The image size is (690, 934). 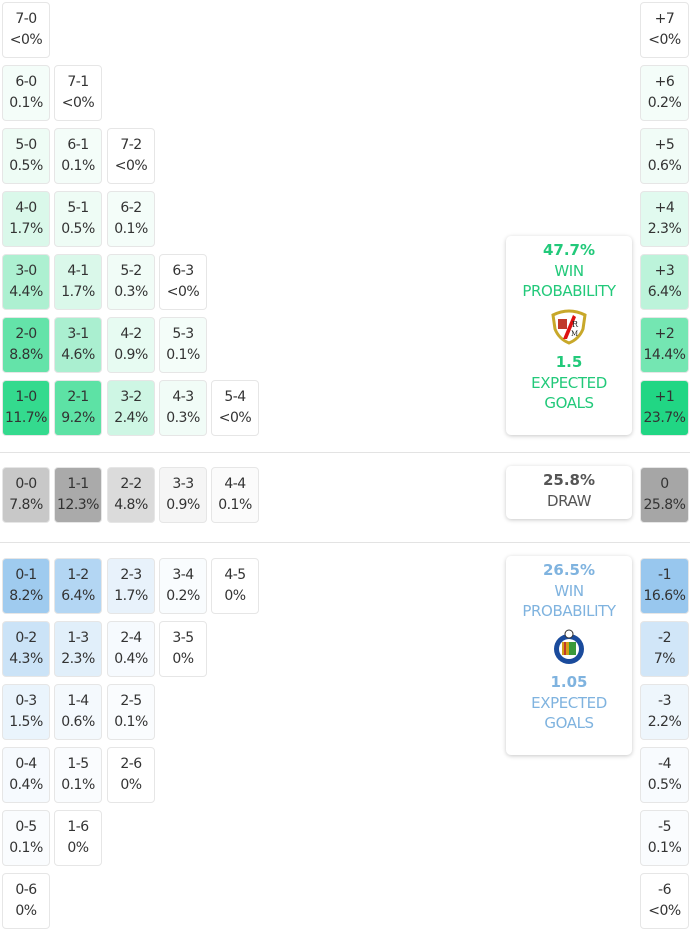 I want to click on score-label: +1, so click(x=664, y=397).